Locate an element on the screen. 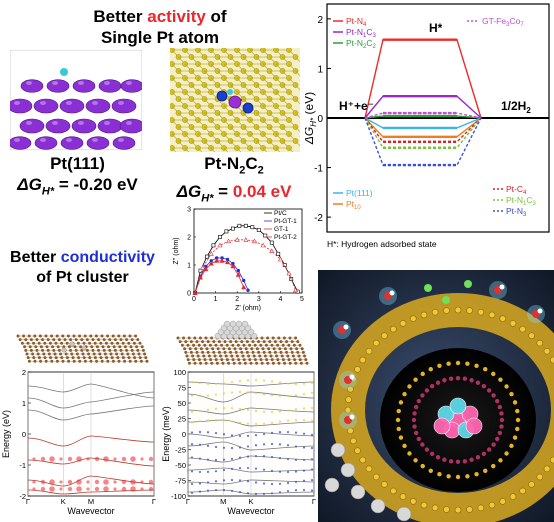 Image resolution: width=554 pixels, height=522 pixels. energy-y-label: ΔGH* (eV) is located at coordinates (311, 118).